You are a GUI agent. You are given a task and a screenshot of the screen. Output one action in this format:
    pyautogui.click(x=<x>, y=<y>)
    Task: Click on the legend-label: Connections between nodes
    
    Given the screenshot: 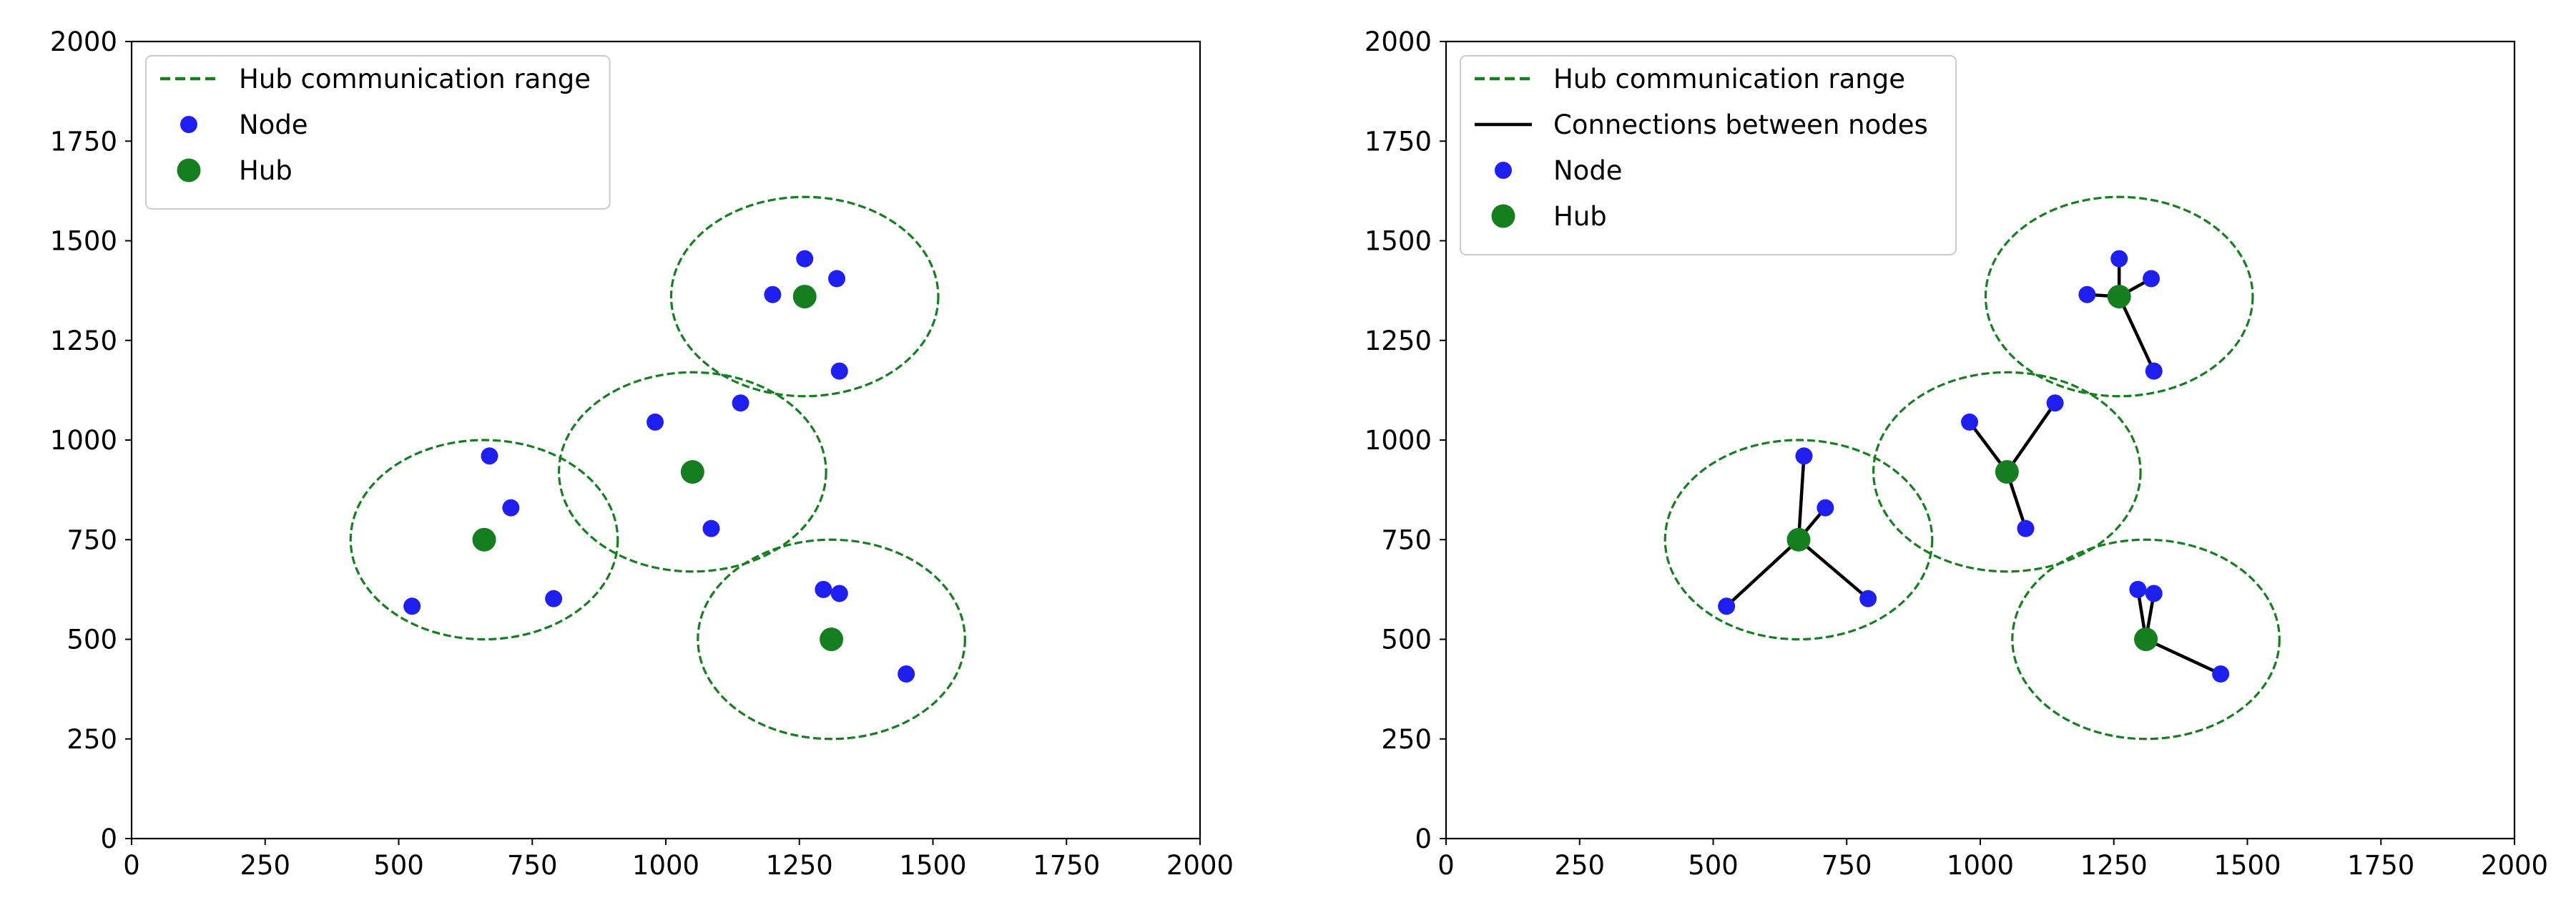 What is the action you would take?
    pyautogui.click(x=1740, y=124)
    